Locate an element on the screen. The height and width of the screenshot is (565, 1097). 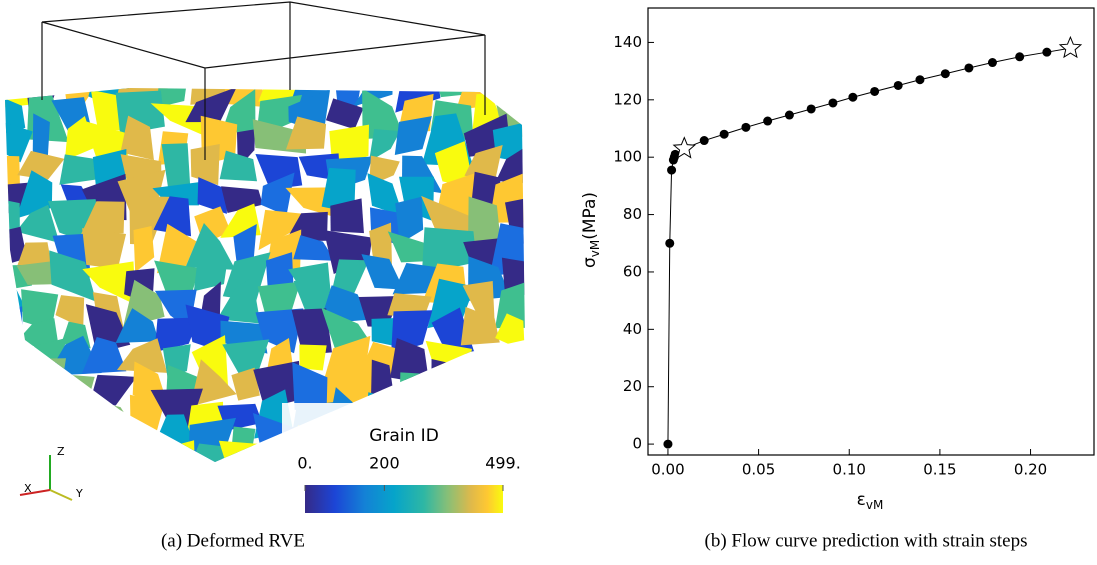
y-label-unit: (MPa) is located at coordinates (590, 216).